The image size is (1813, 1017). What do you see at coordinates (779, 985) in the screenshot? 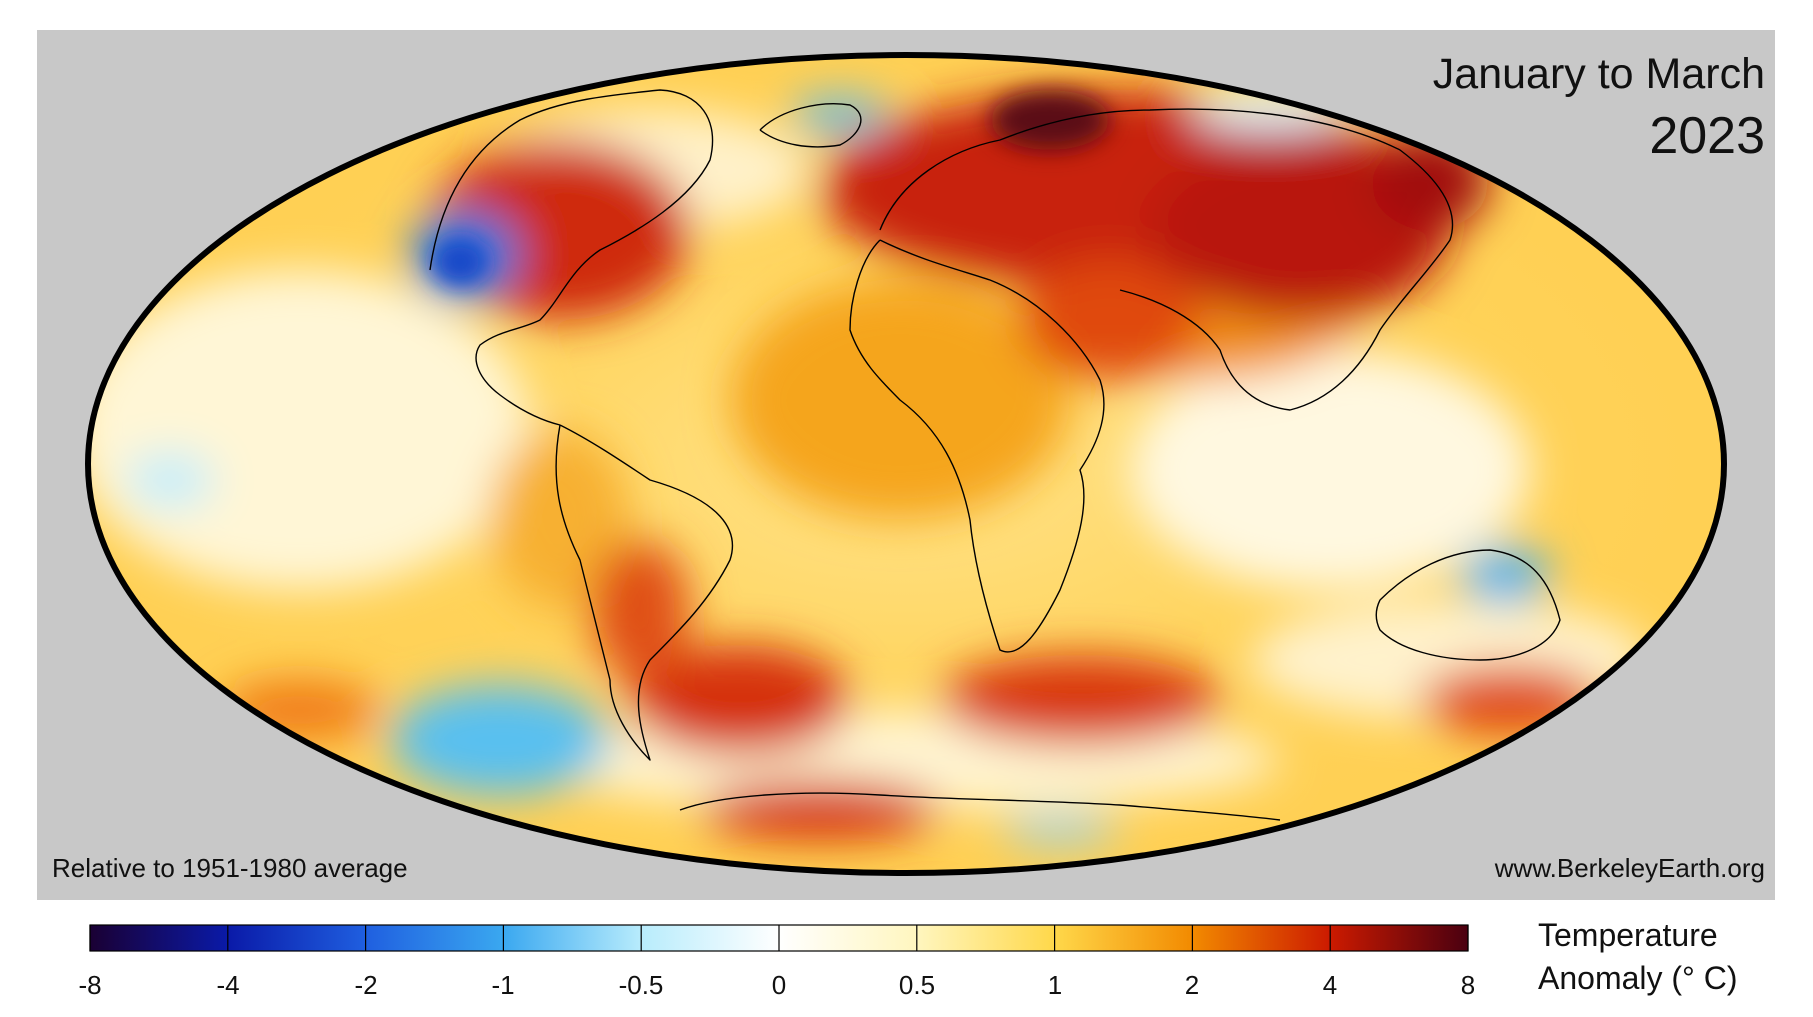
I see `colorbar-tick-label: 0` at bounding box center [779, 985].